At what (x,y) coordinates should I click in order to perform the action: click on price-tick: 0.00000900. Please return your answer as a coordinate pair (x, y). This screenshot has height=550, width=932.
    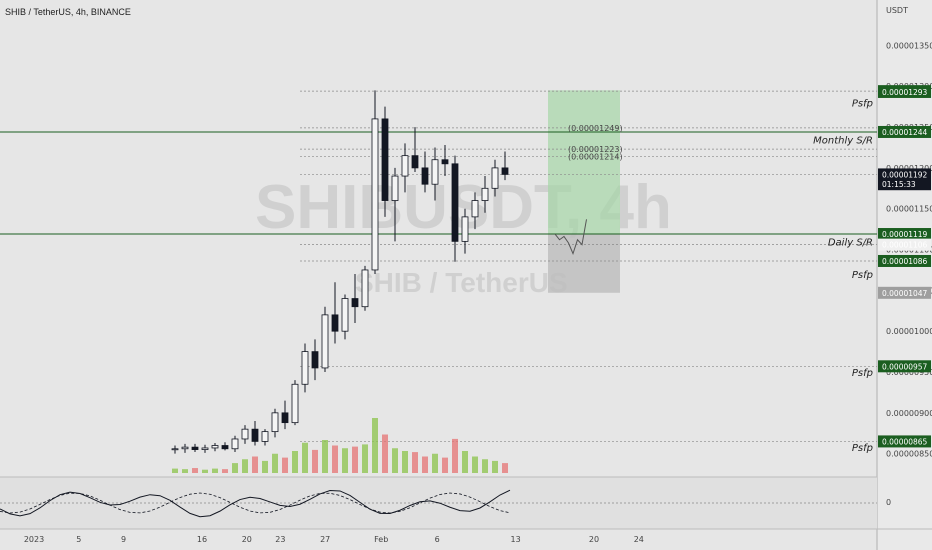
    Looking at the image, I should click on (909, 413).